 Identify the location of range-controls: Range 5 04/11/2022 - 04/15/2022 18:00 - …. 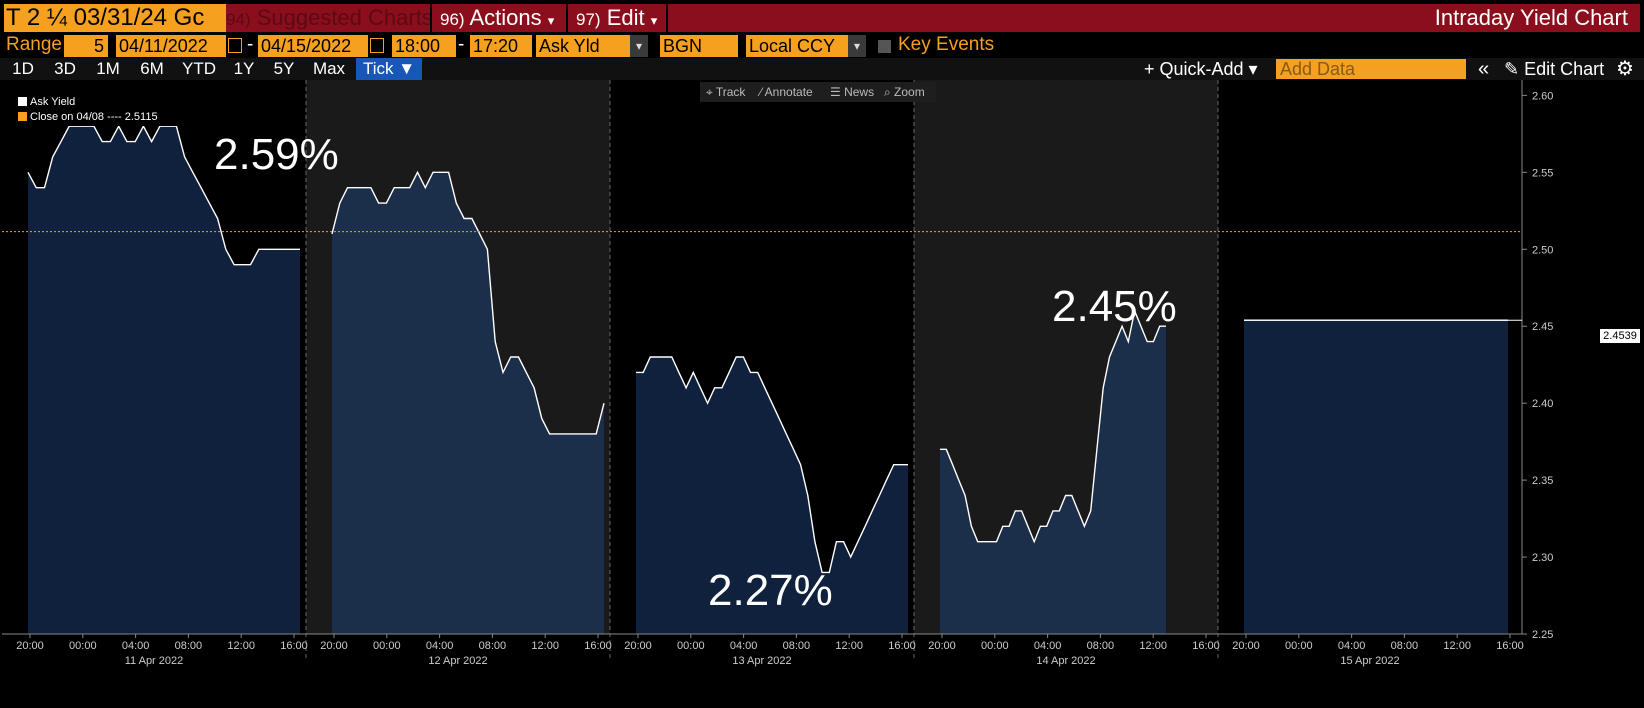
(822, 46).